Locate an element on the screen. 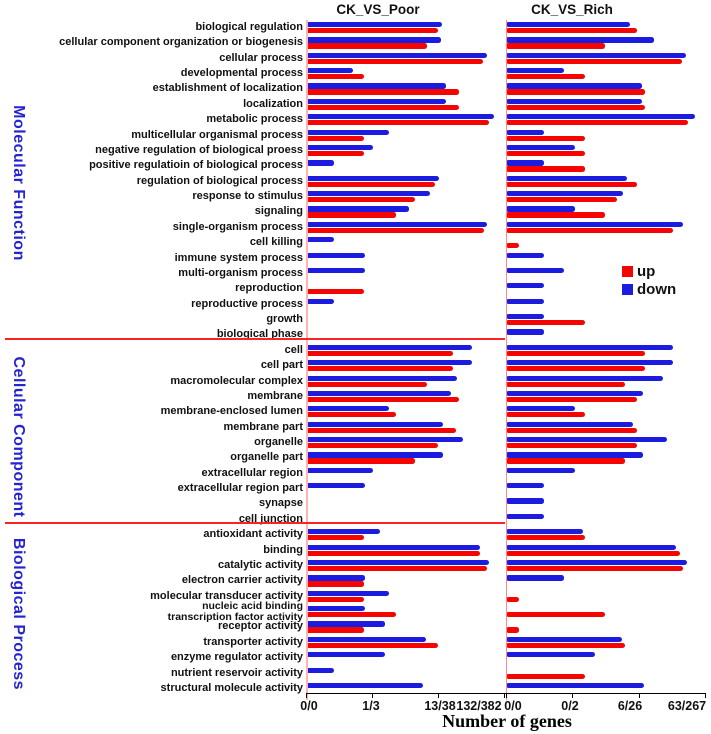 The width and height of the screenshot is (711, 734). zero-axis-line is located at coordinates (506, 360).